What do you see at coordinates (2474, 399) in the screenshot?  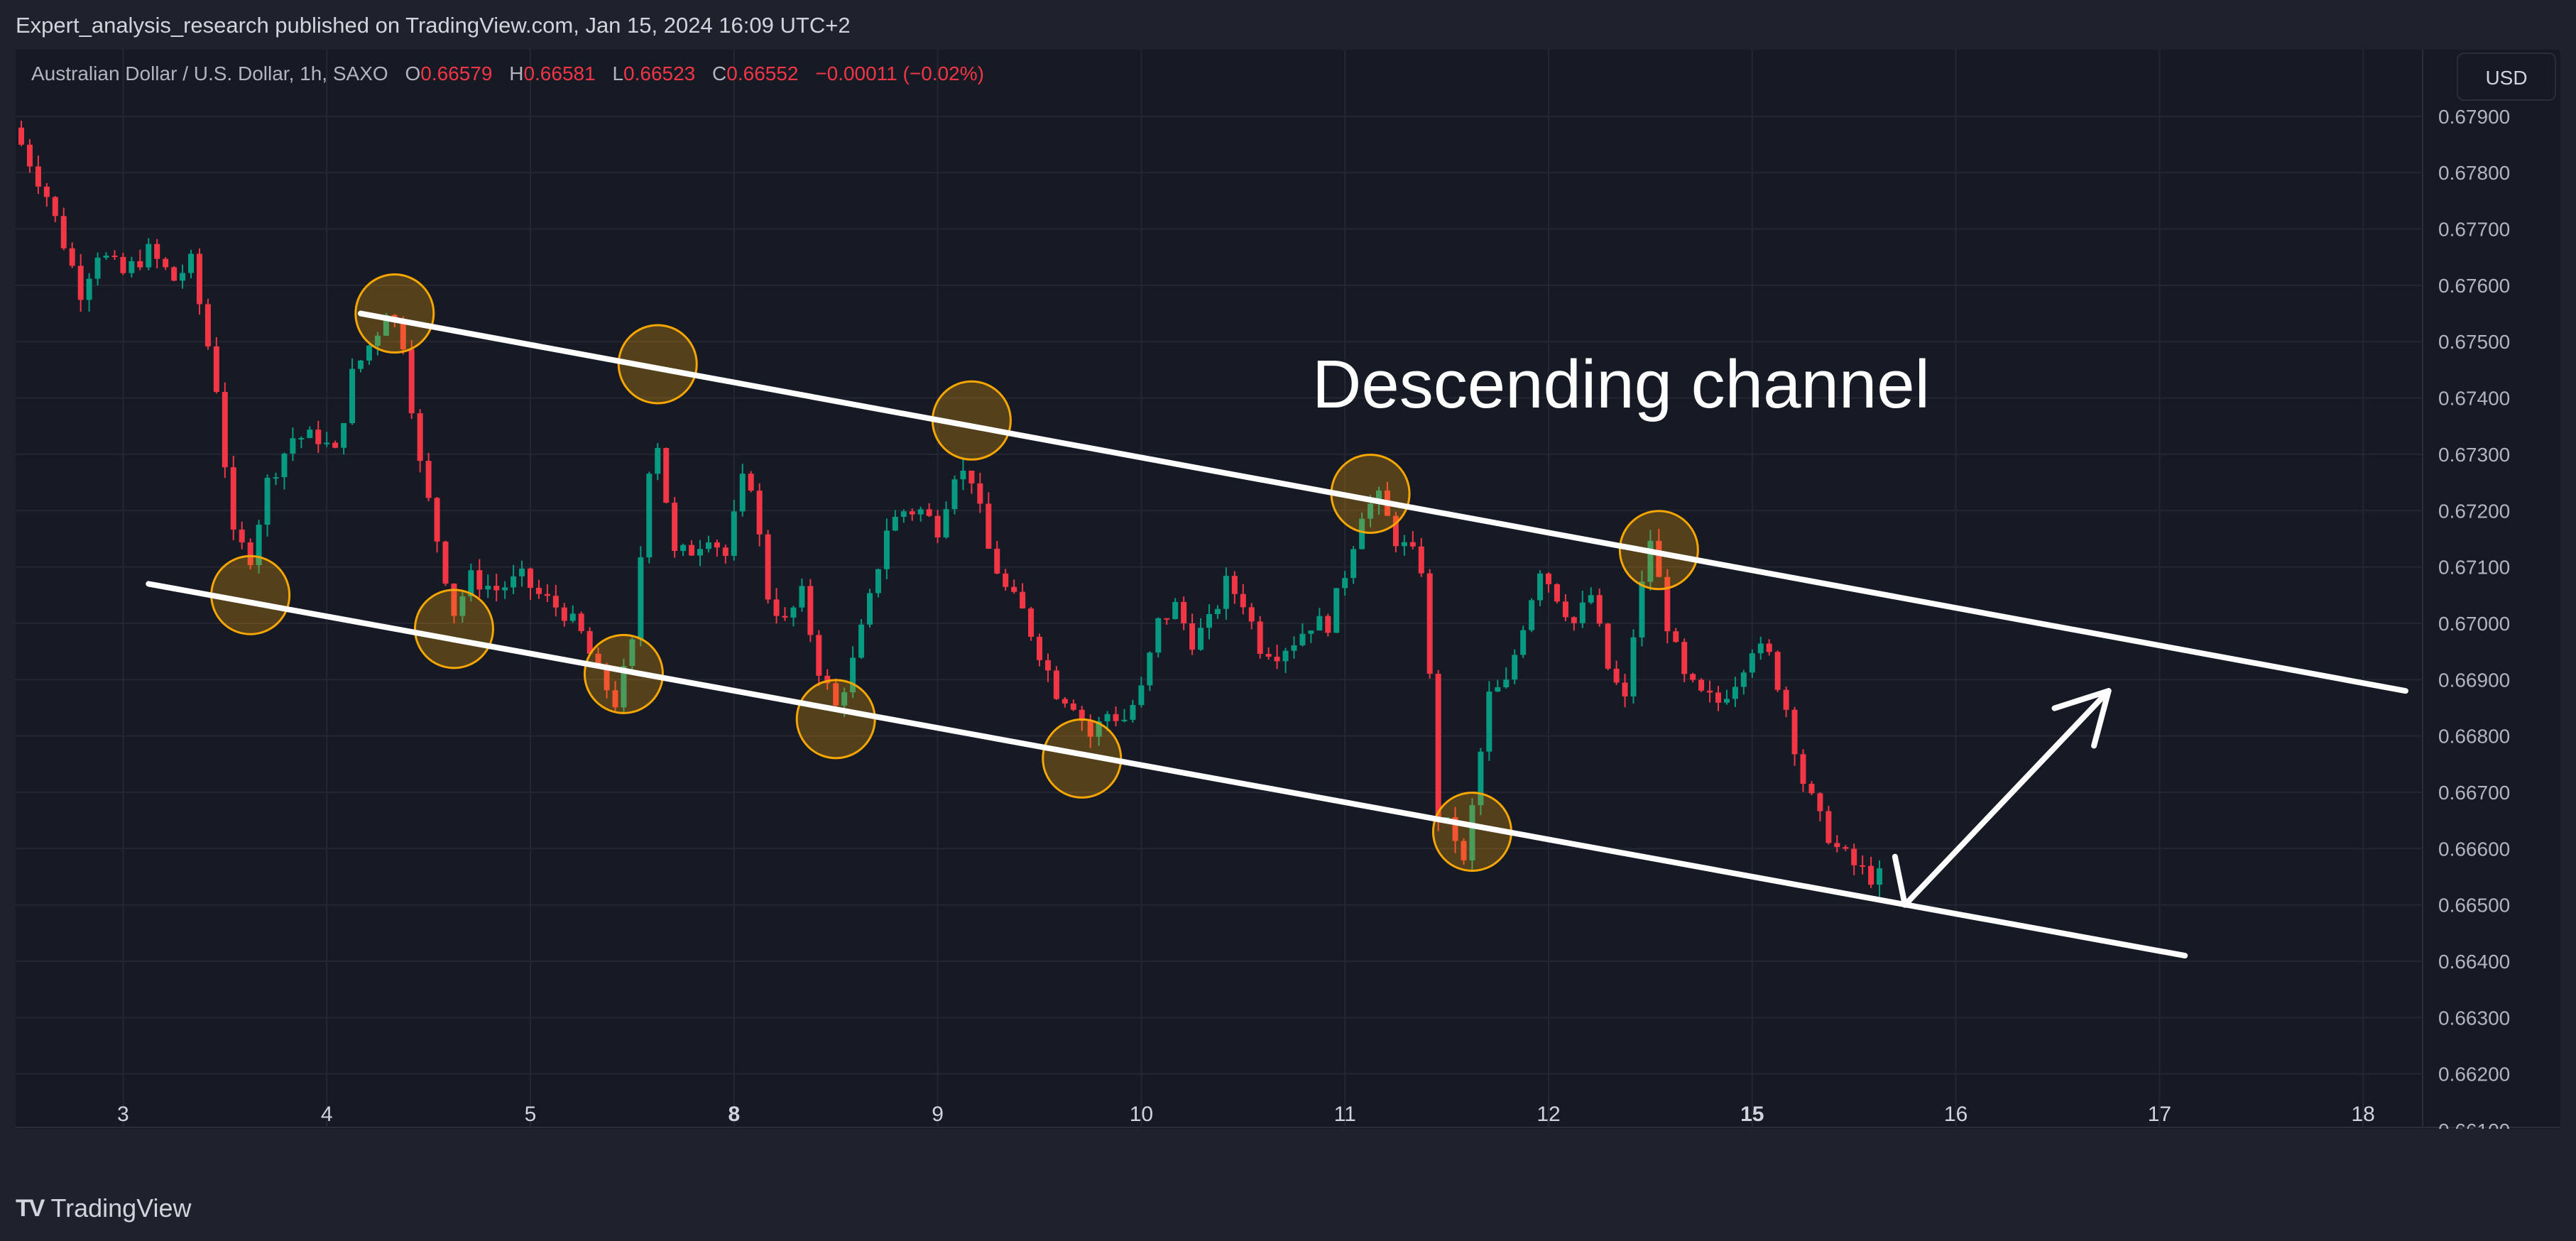 I see `price-tick-label: 0.67400` at bounding box center [2474, 399].